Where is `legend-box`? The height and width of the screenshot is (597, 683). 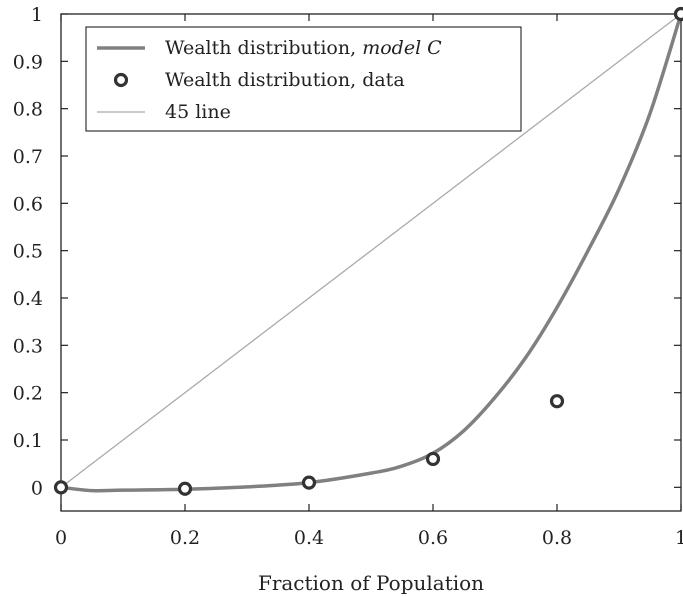
legend-box is located at coordinates (303, 79).